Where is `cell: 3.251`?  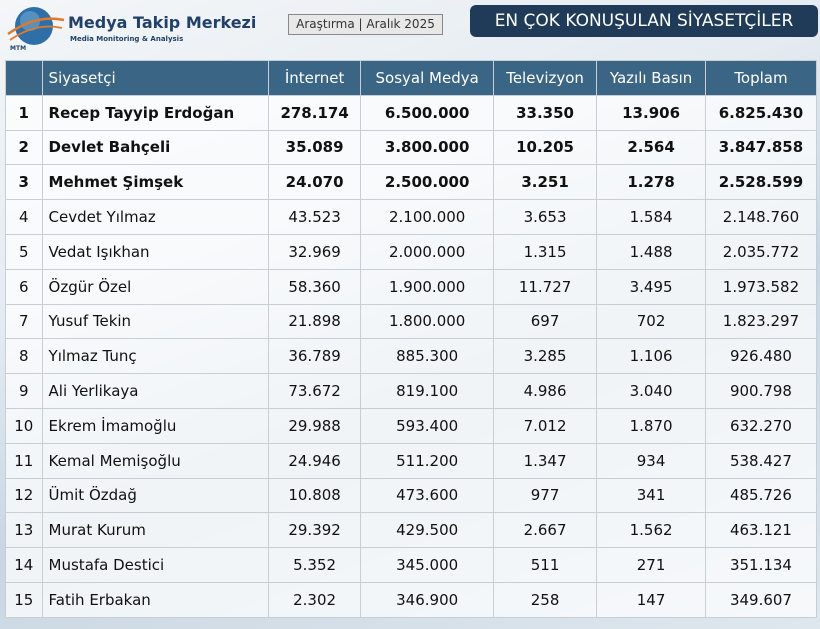
cell: 3.251 is located at coordinates (545, 182).